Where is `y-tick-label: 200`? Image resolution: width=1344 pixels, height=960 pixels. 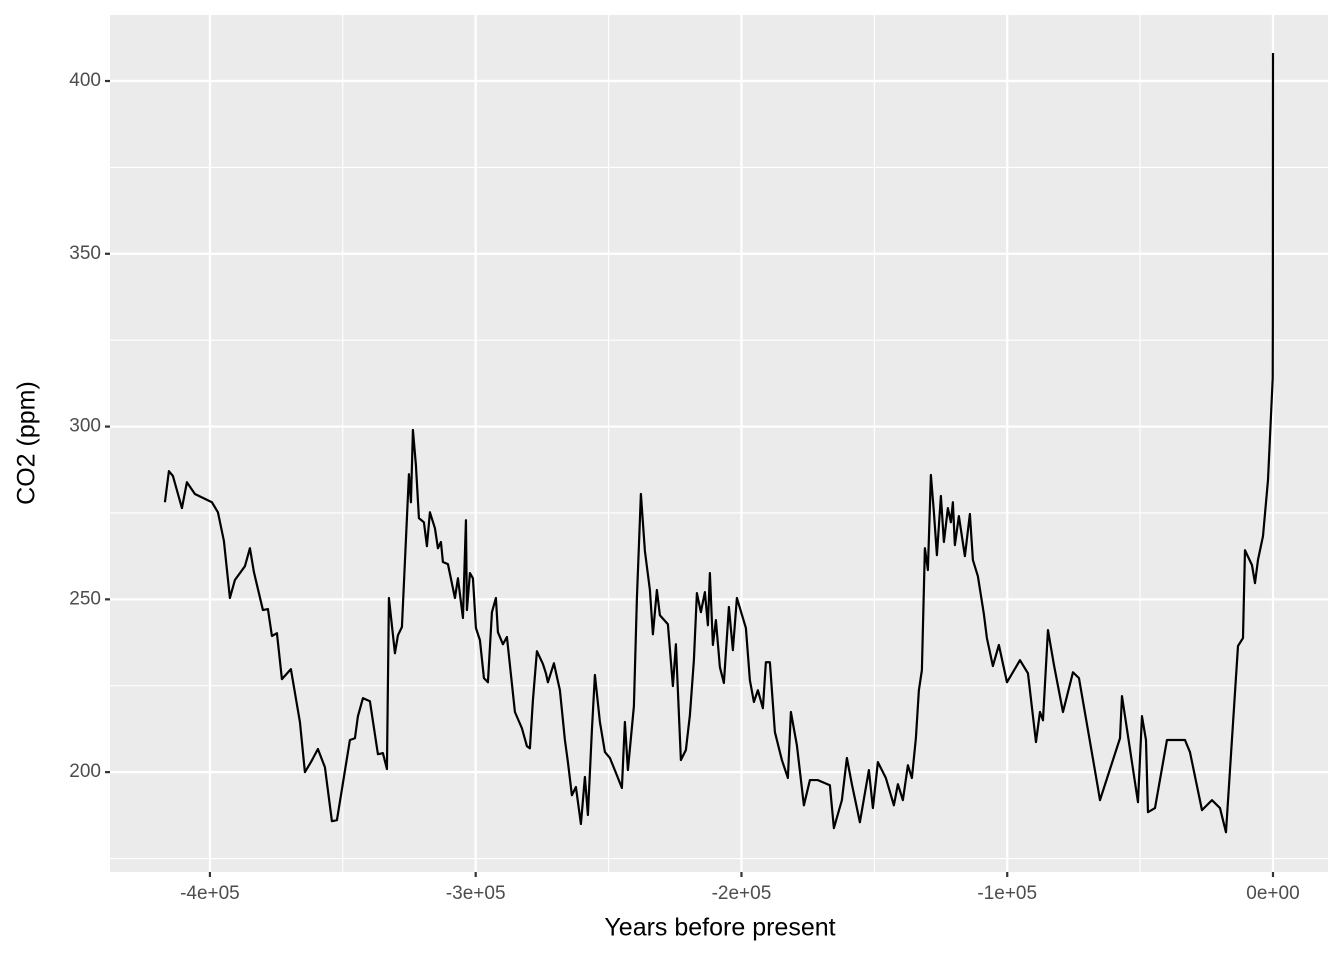 y-tick-label: 200 is located at coordinates (85, 771).